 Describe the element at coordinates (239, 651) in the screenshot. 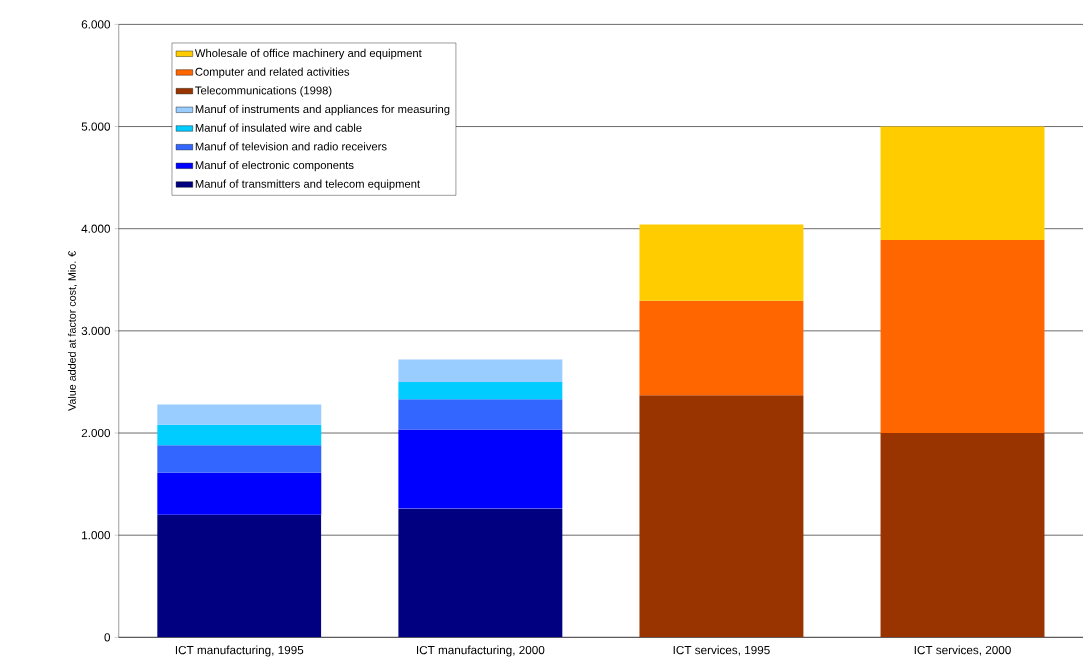

I see `x-tick-label: ICT manufacturing, 1995` at that location.